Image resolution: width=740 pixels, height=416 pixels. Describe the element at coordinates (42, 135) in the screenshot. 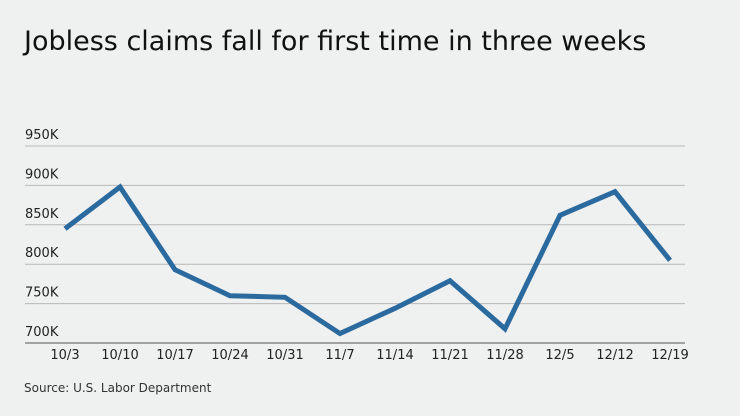

I see `y-tick-label: 950K` at that location.